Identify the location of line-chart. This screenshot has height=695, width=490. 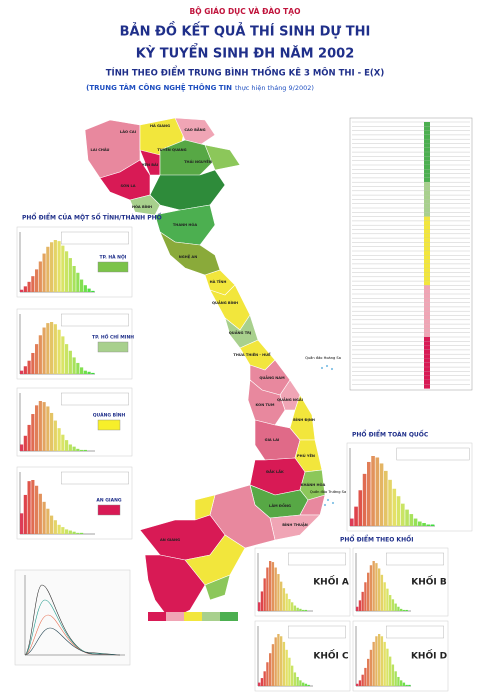
(72, 617).